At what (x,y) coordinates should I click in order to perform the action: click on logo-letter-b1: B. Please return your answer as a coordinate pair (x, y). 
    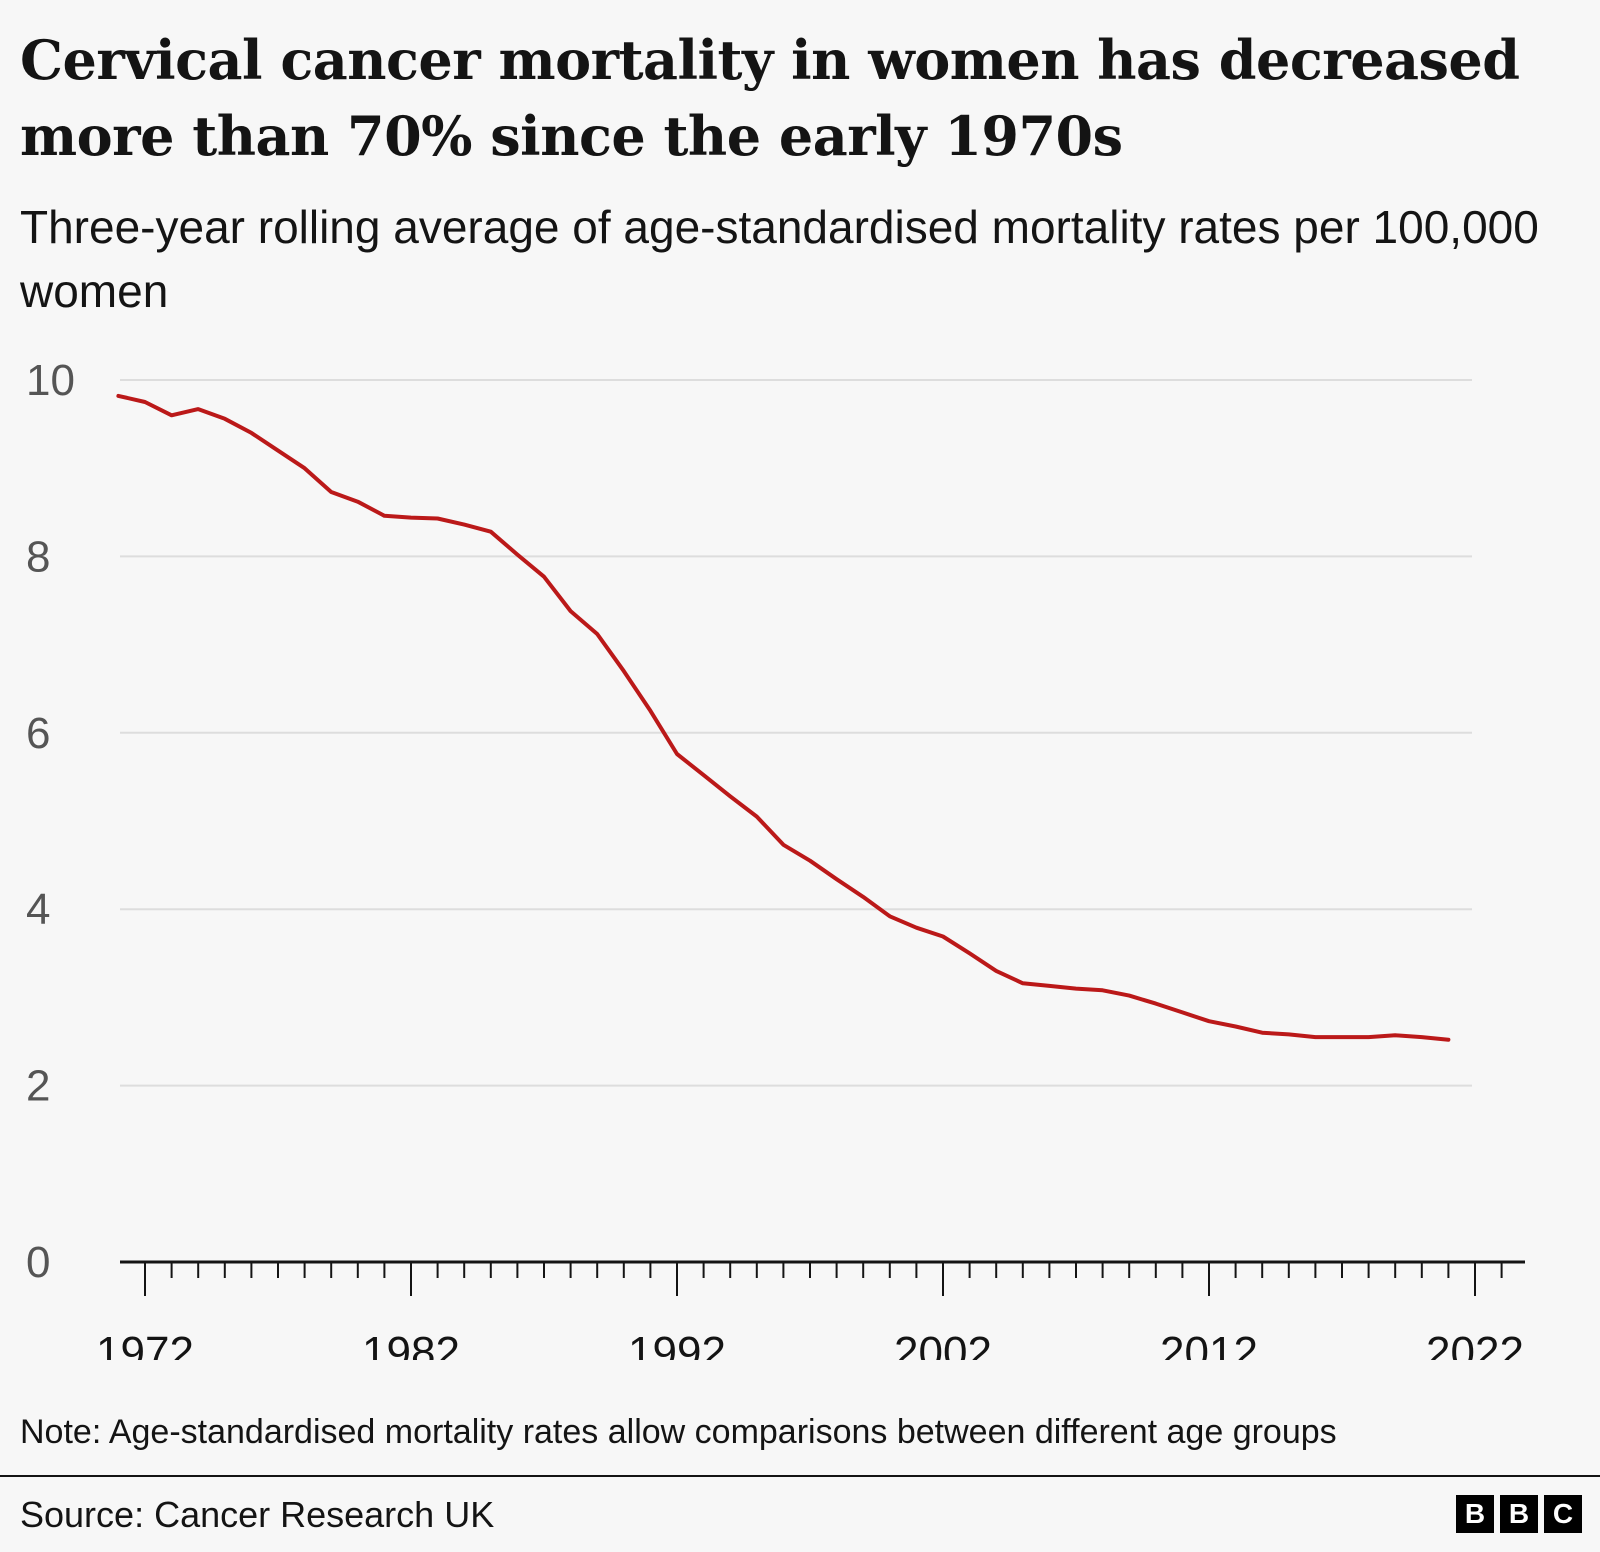
    Looking at the image, I should click on (1475, 1514).